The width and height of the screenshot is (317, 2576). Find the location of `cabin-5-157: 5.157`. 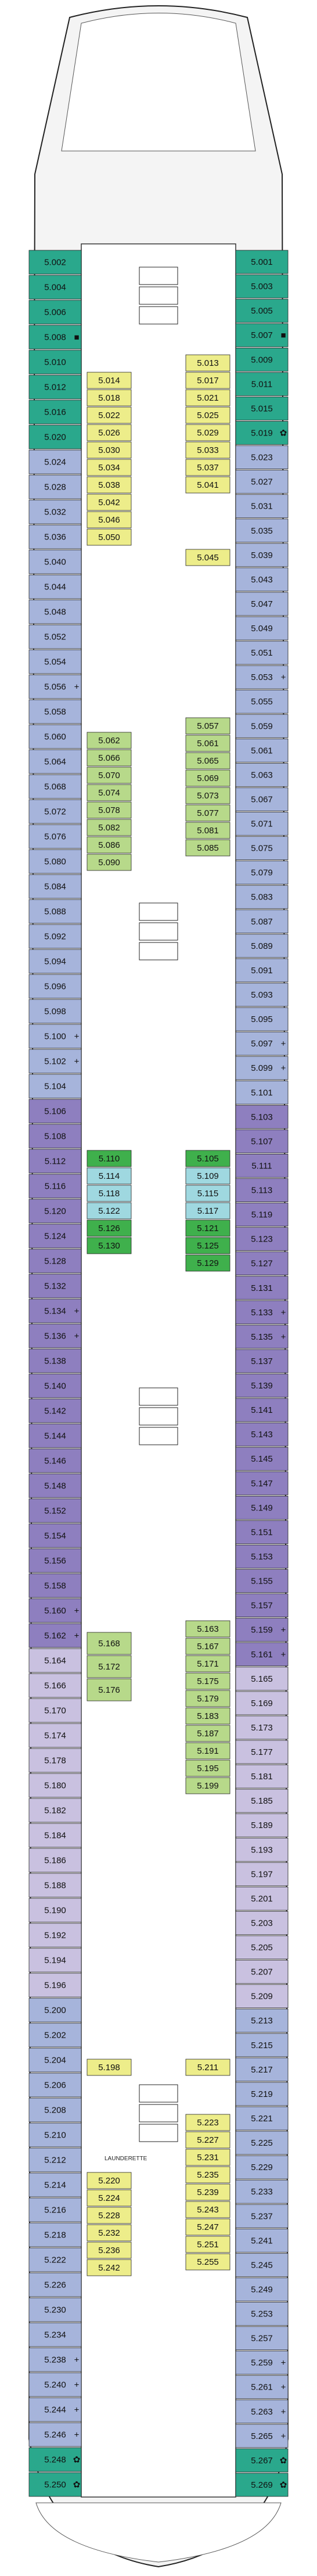

cabin-5-157: 5.157 is located at coordinates (262, 1605).